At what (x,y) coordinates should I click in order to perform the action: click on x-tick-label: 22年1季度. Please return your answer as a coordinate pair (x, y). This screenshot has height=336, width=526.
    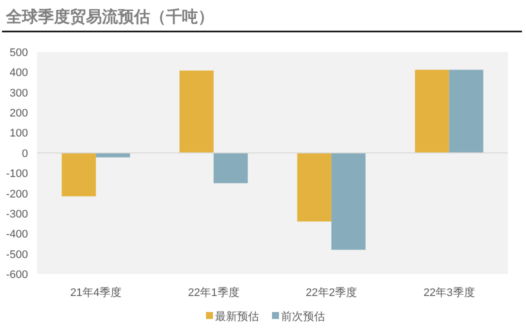
    Looking at the image, I should click on (214, 292).